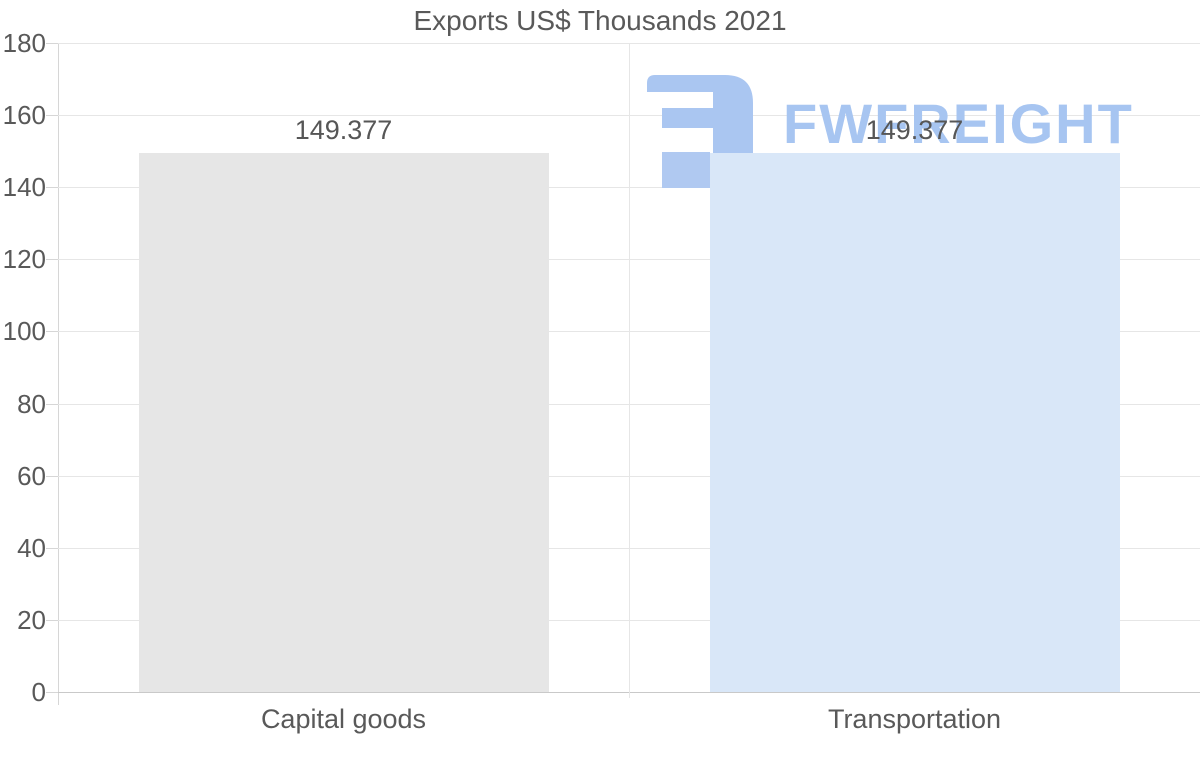 The height and width of the screenshot is (763, 1200). Describe the element at coordinates (38, 692) in the screenshot. I see `y-axis-tick-label: 0` at that location.